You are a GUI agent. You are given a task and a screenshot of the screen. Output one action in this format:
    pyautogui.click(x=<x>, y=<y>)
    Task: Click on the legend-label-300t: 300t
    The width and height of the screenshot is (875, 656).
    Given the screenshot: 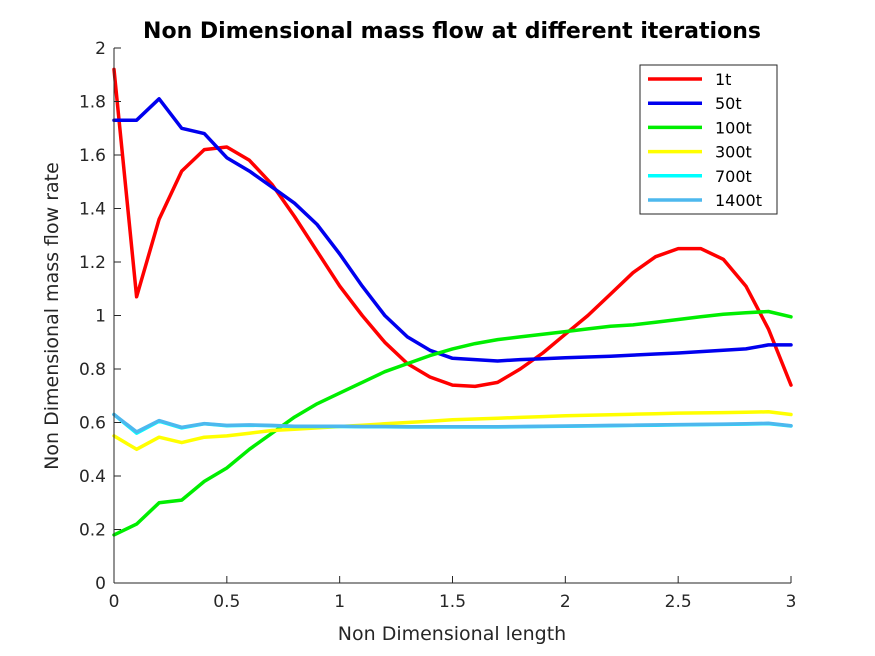 What is the action you would take?
    pyautogui.click(x=733, y=152)
    